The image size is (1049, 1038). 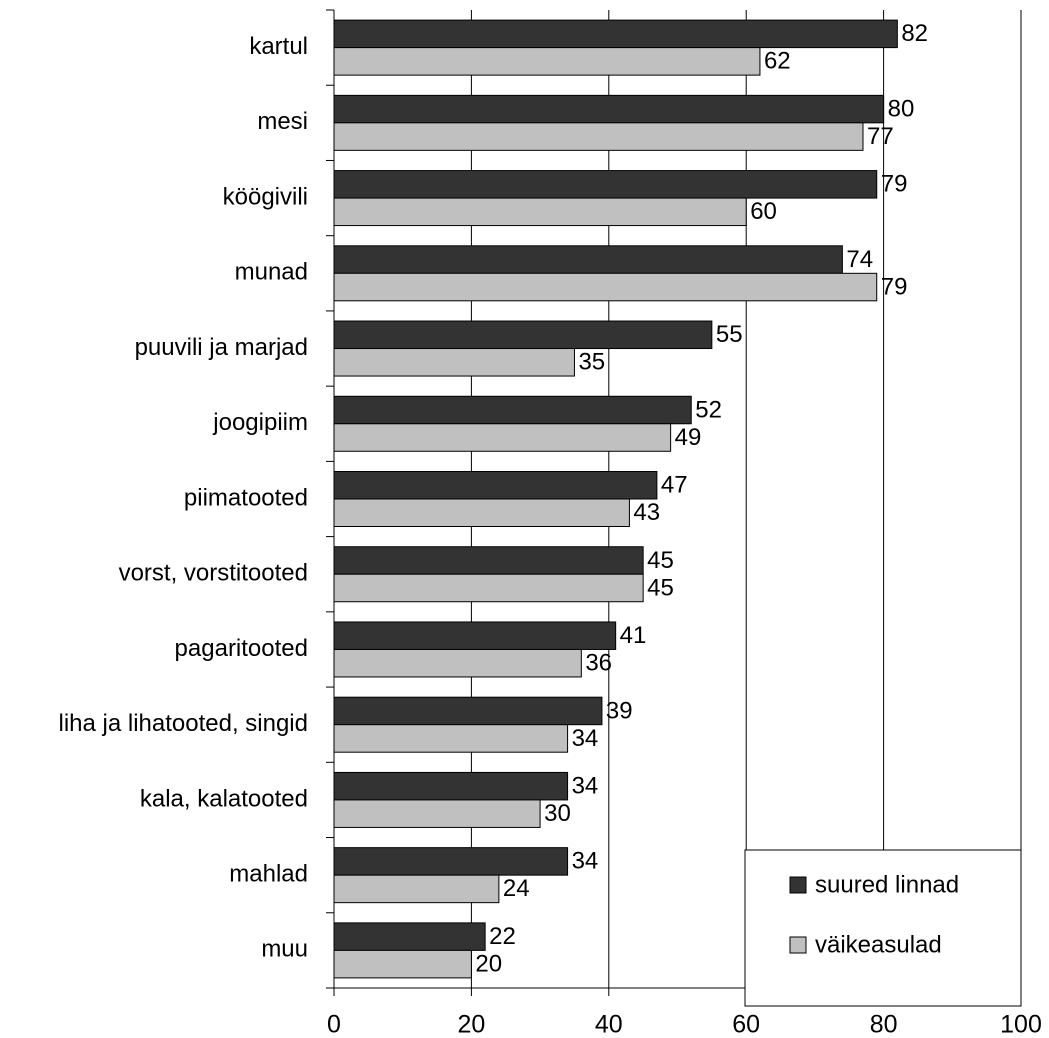 What do you see at coordinates (878, 944) in the screenshot?
I see `legend-label: väikeasulad` at bounding box center [878, 944].